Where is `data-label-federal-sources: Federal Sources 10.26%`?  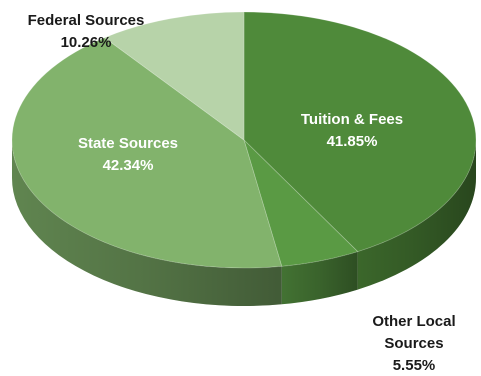 data-label-federal-sources: Federal Sources 10.26% is located at coordinates (86, 31).